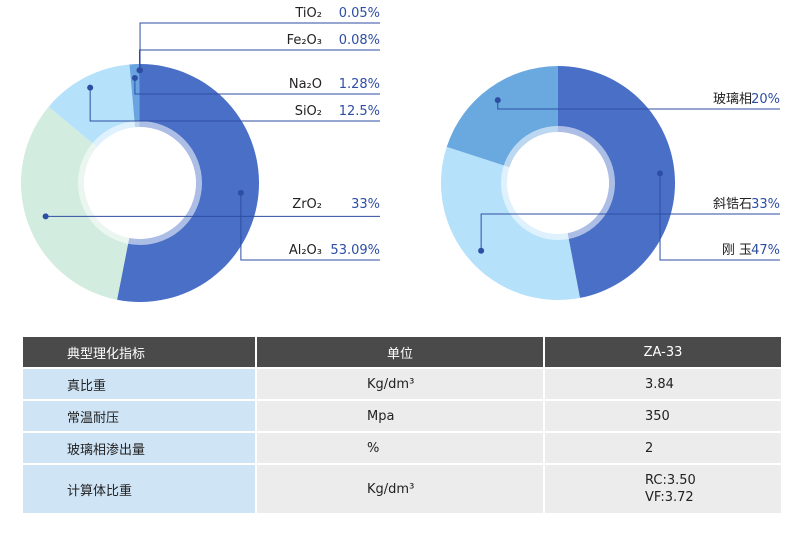 Image resolution: width=800 pixels, height=538 pixels. What do you see at coordinates (305, 84) in the screenshot?
I see `label-name-na2o: Na₂O` at bounding box center [305, 84].